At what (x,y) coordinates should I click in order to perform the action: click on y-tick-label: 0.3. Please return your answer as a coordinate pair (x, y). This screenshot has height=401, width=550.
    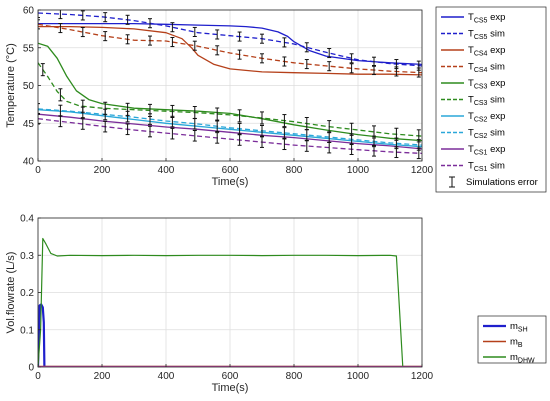
    Looking at the image, I should click on (27, 256).